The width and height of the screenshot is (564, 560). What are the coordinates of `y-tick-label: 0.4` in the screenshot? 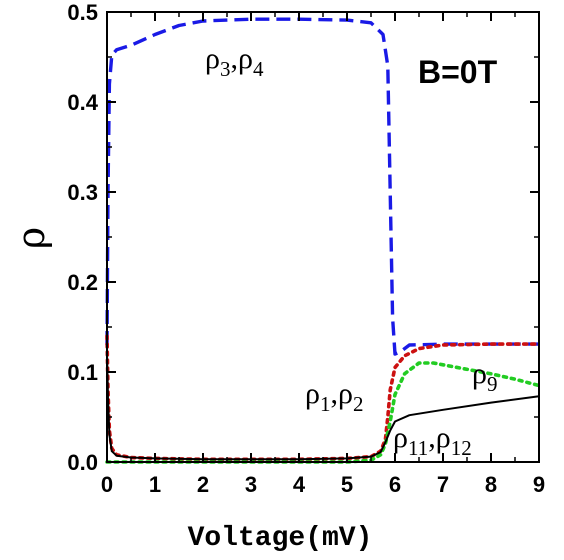 It's located at (82, 102).